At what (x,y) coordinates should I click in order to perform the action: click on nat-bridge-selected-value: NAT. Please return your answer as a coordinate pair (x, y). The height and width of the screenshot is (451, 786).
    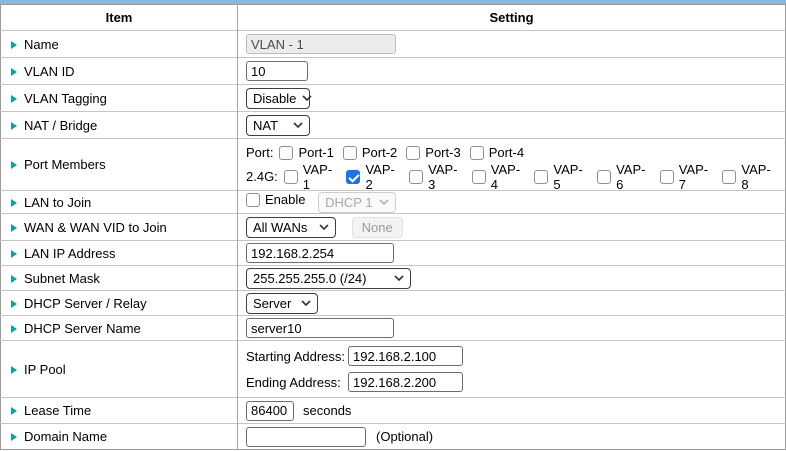
    Looking at the image, I should click on (266, 125).